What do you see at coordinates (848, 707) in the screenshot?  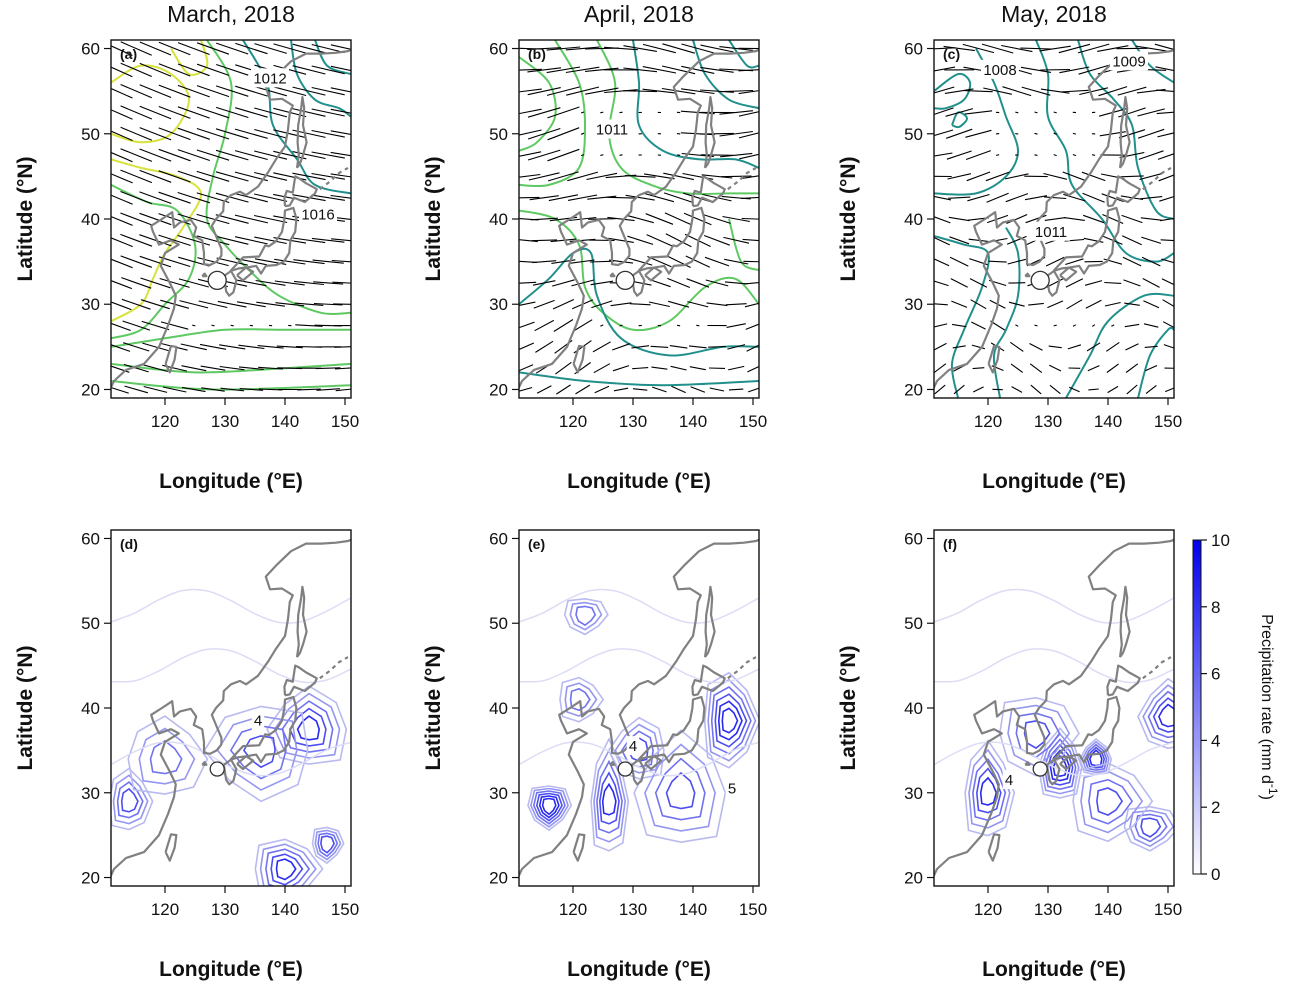 I see `y-axis-label: Latitude (°N)` at bounding box center [848, 707].